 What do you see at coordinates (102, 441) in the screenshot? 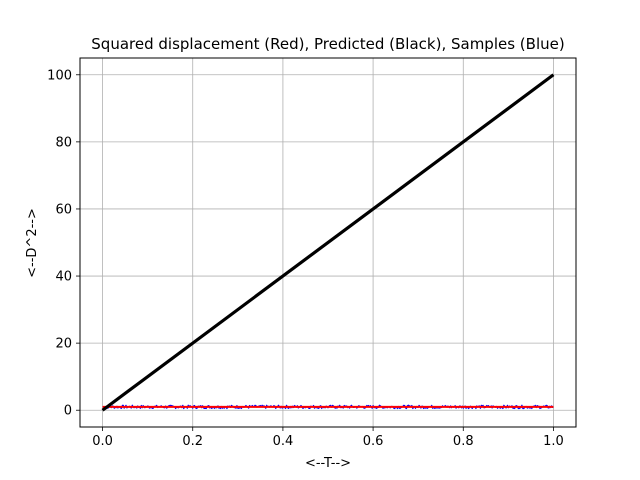
I see `x-tick-label: 0.0` at bounding box center [102, 441].